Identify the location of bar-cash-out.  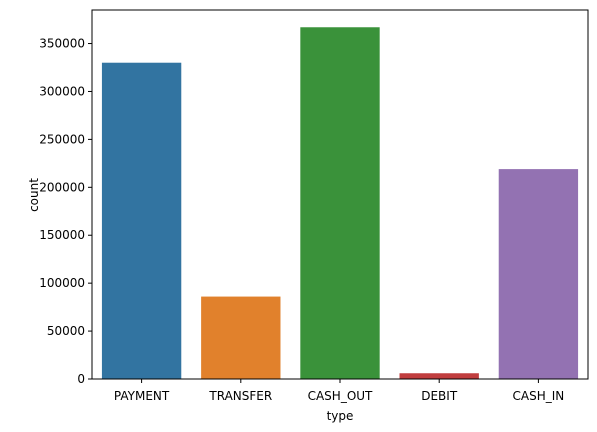
(340, 203).